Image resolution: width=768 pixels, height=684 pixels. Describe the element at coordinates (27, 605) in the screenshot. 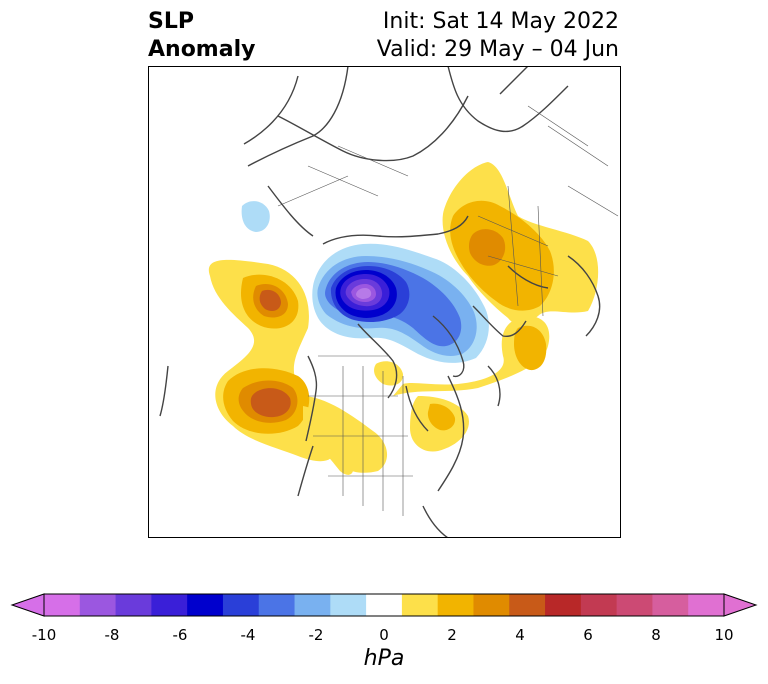

I see `colorbar-extend-min` at that location.